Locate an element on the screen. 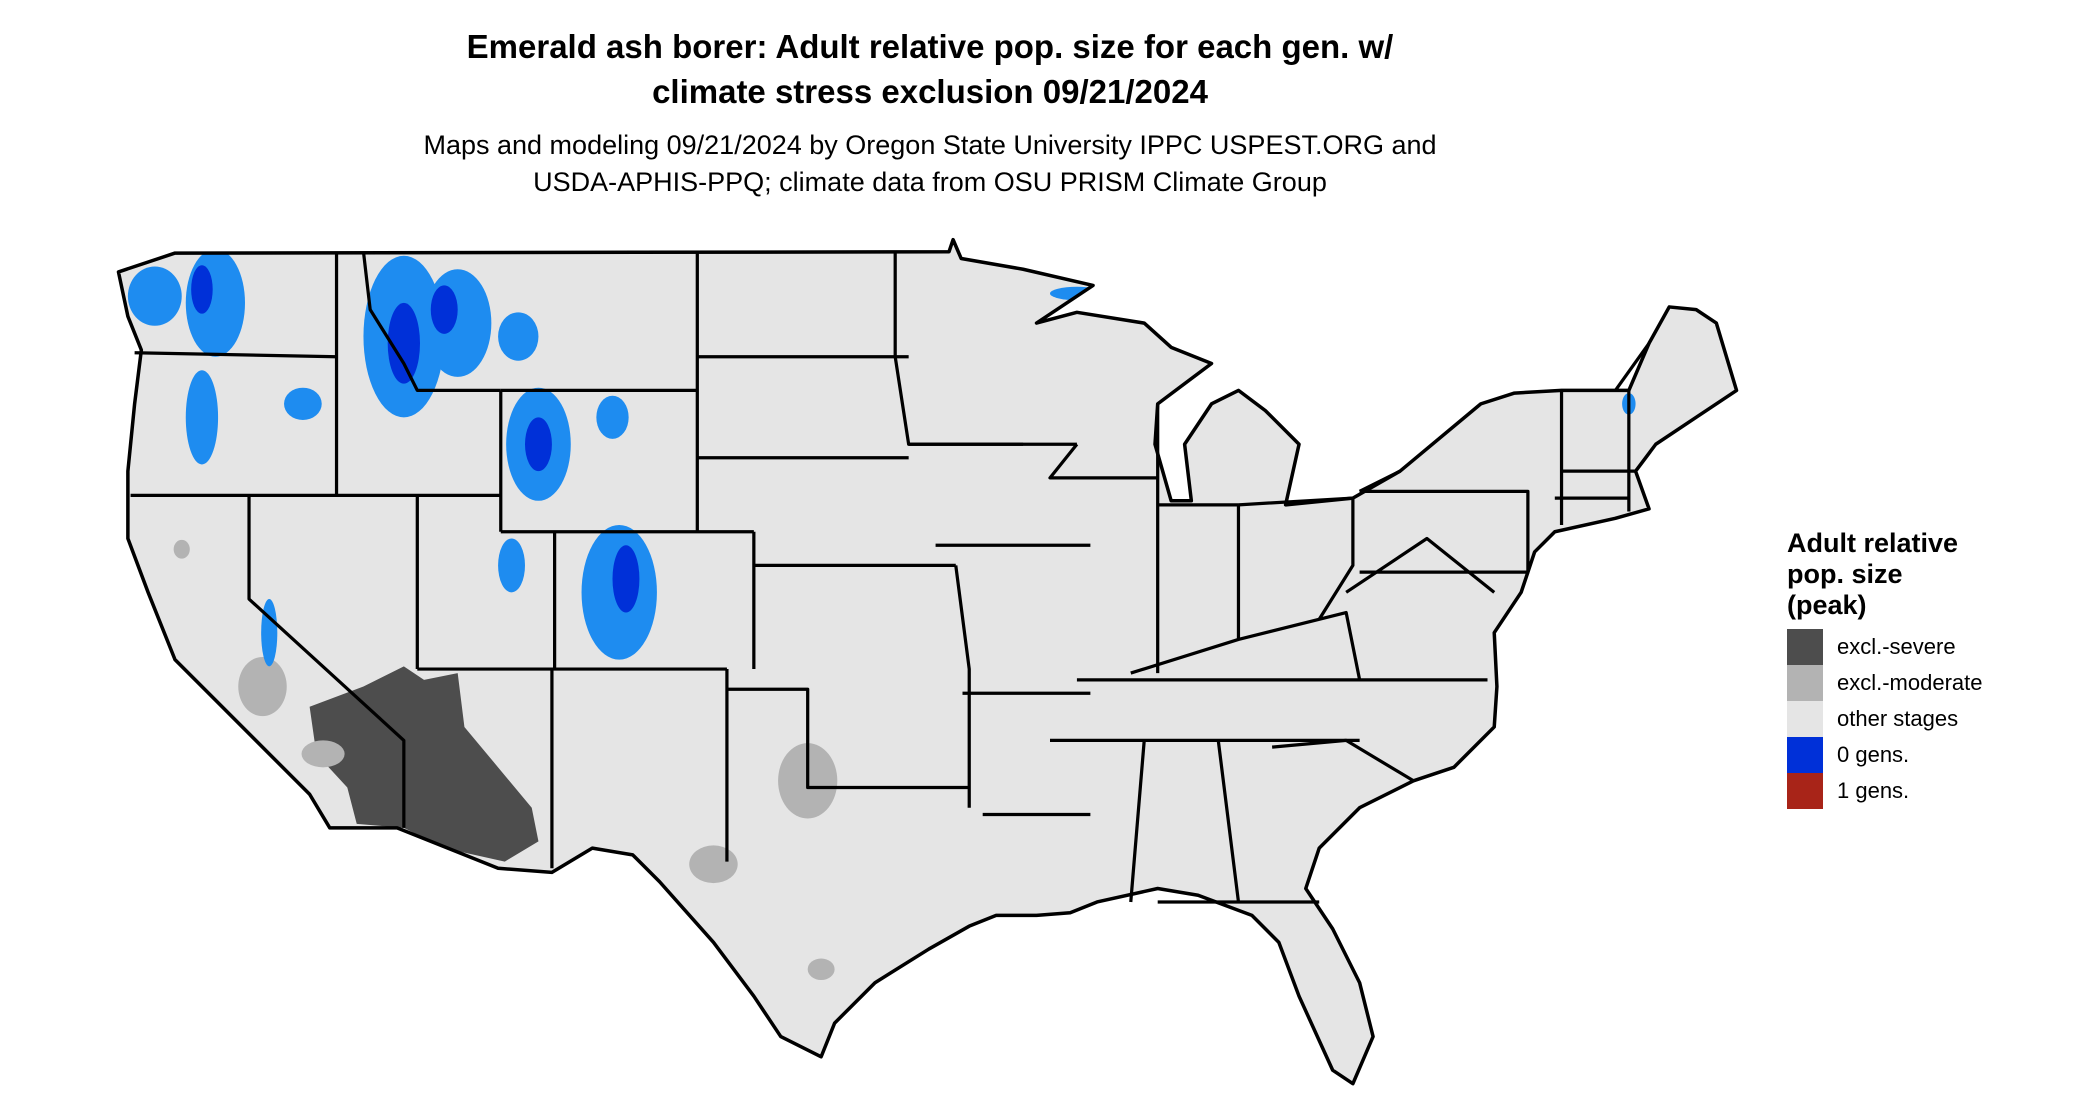 The image size is (2100, 1116). legend-label: excl.-moderate is located at coordinates (1910, 682).